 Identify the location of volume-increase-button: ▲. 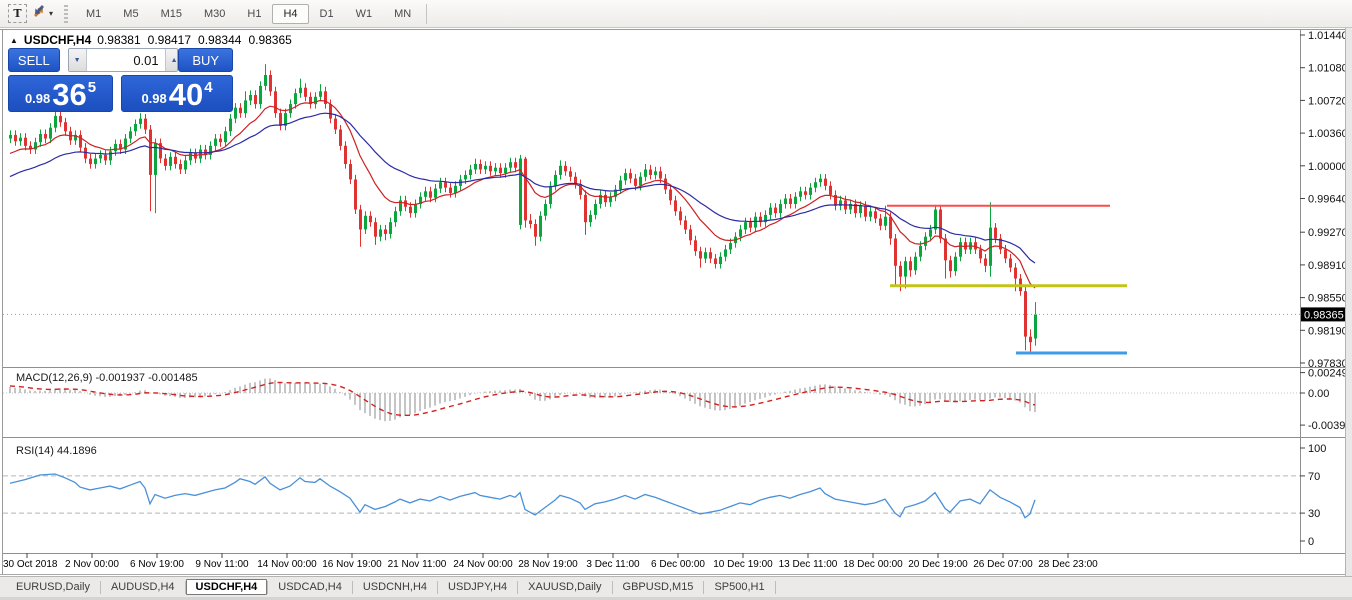
(171, 60).